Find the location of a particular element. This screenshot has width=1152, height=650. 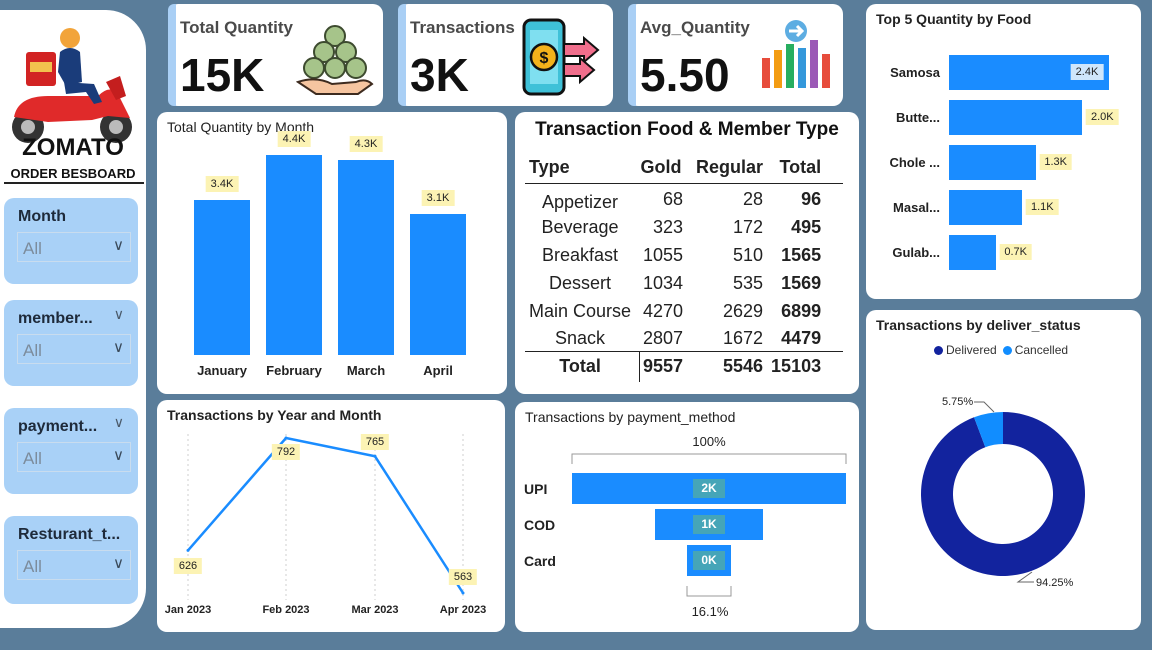

data-label: 765 is located at coordinates (375, 442).